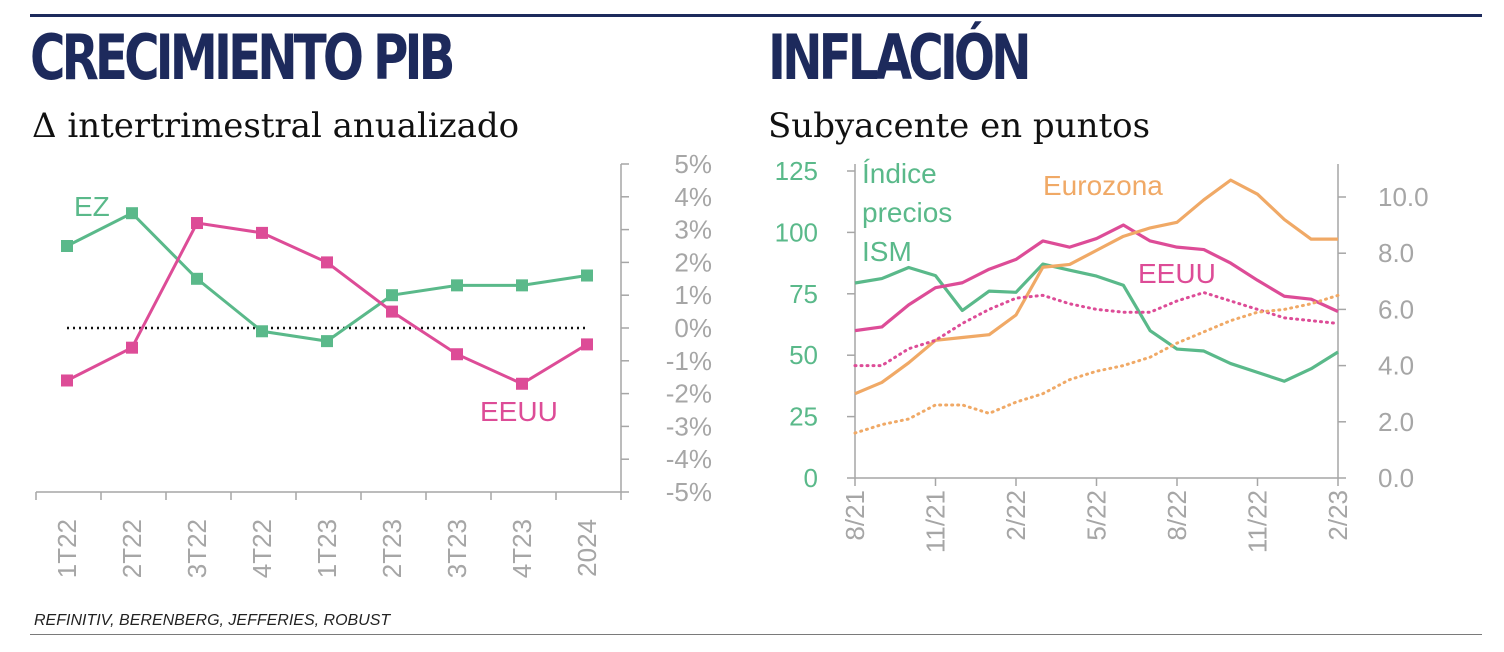 The image size is (1504, 652). What do you see at coordinates (689, 459) in the screenshot?
I see `y-axis-tick-label: -4%` at bounding box center [689, 459].